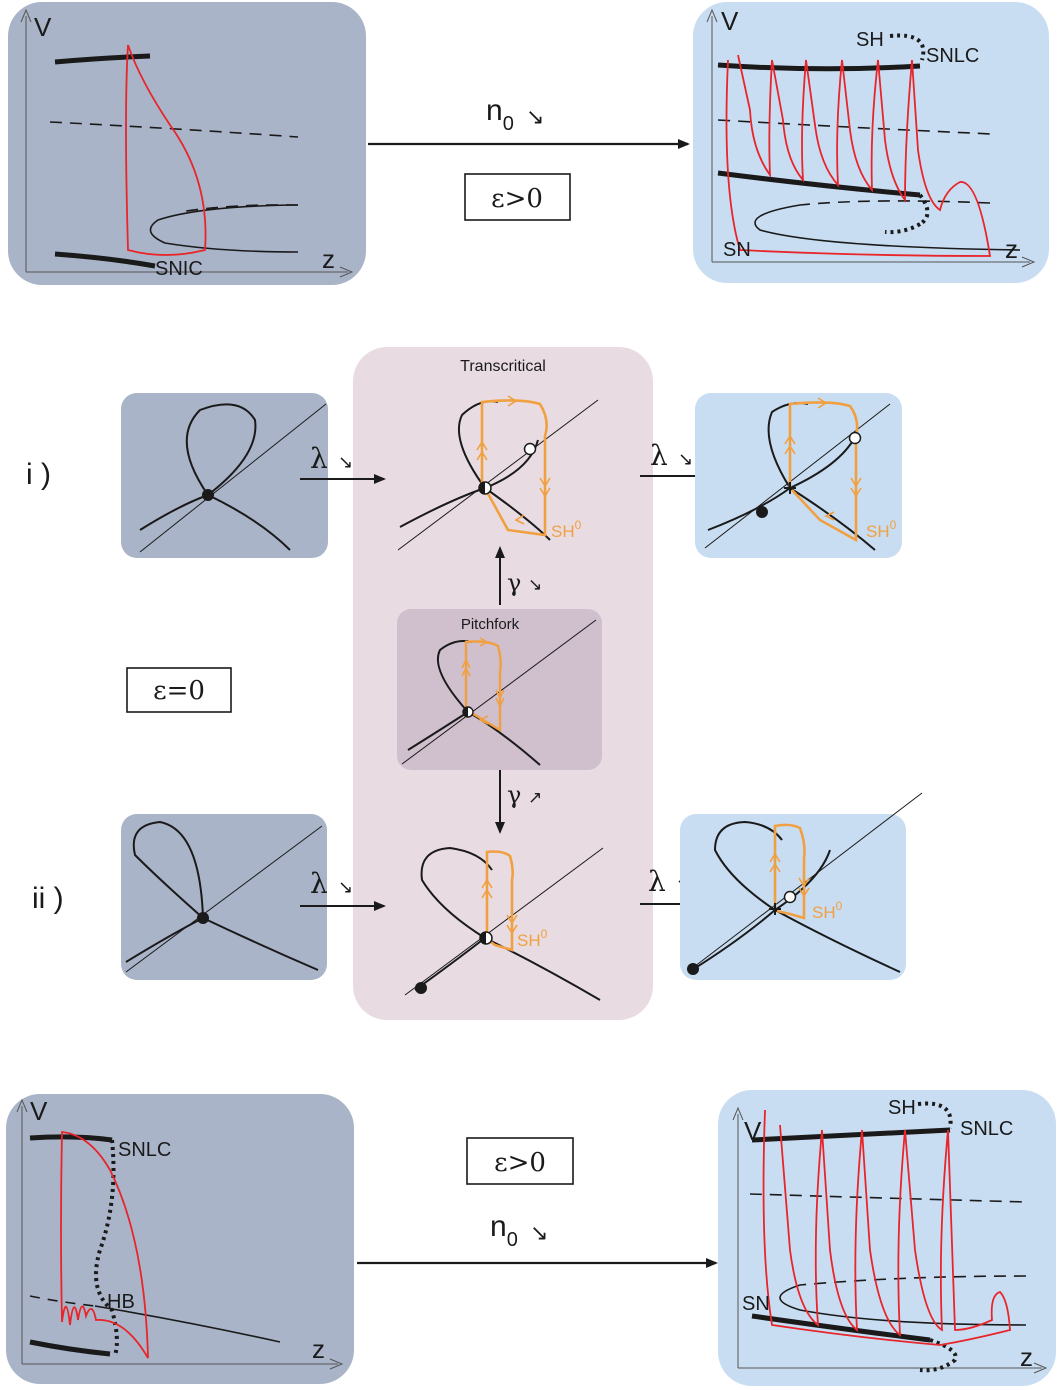 Image resolution: width=1060 pixels, height=1390 pixels. Describe the element at coordinates (224, 897) in the screenshot. I see `row-ii-left-panel` at that location.